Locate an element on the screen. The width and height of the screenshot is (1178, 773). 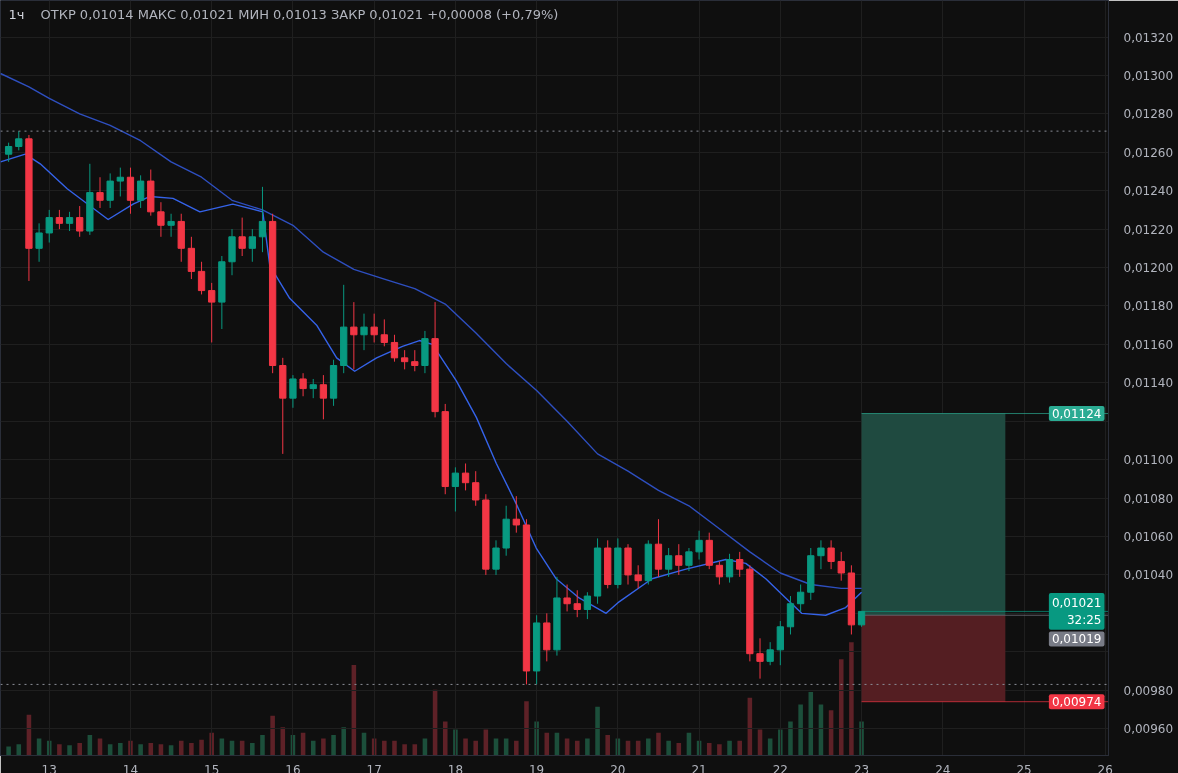
y-tick-label: 0,01220 is located at coordinates (1148, 229).